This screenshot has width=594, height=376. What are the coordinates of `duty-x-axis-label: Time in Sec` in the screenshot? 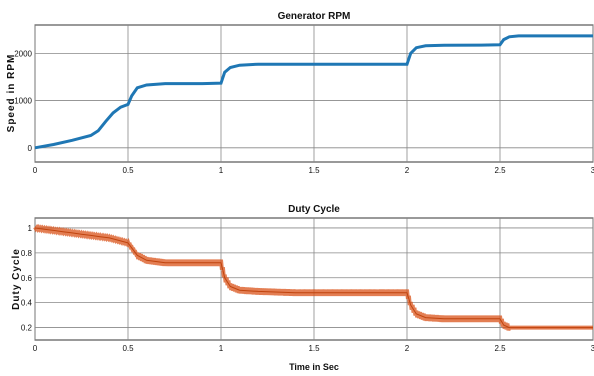 It's located at (314, 367).